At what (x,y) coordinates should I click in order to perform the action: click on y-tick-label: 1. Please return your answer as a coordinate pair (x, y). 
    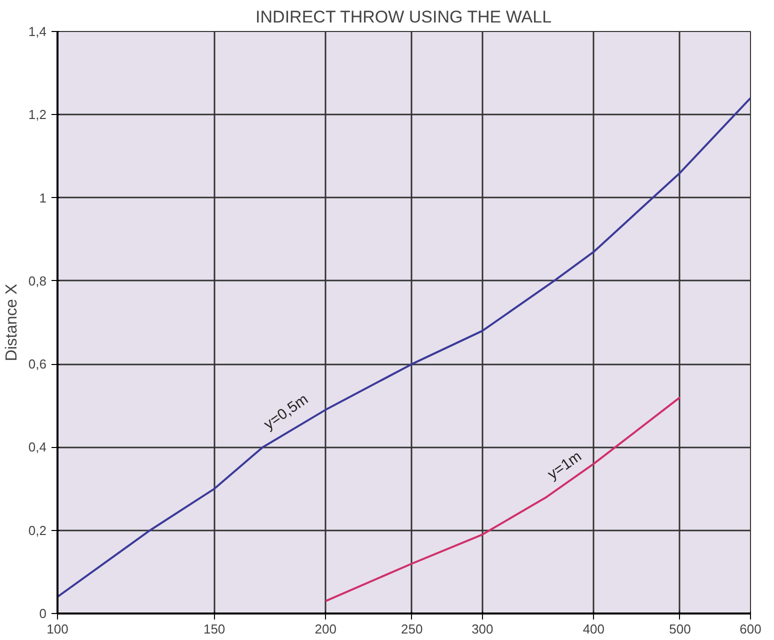
    Looking at the image, I should click on (43, 198).